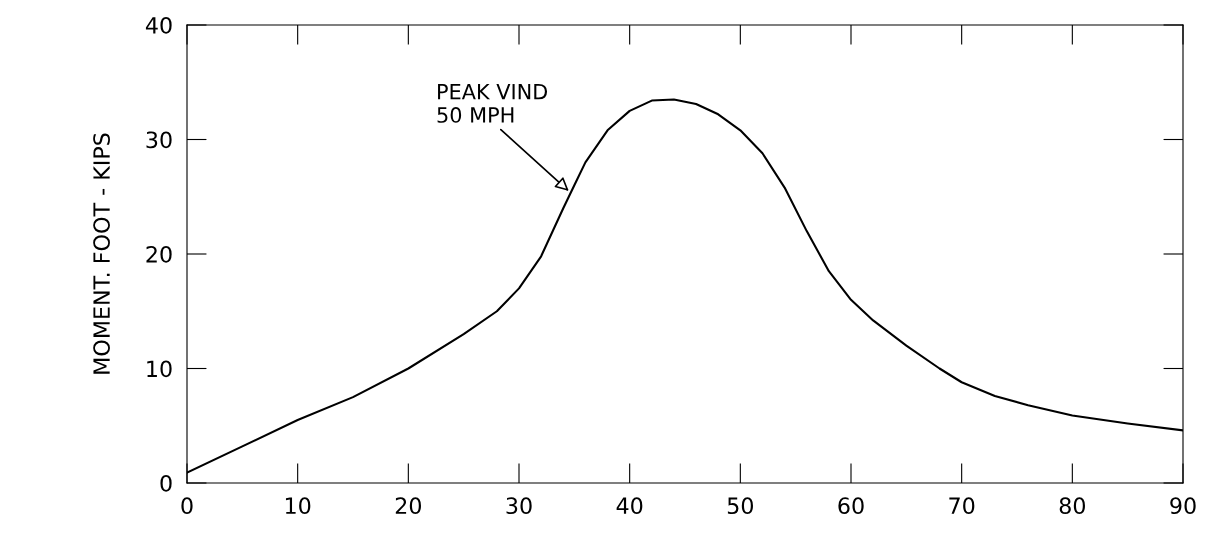 The width and height of the screenshot is (1205, 556). What do you see at coordinates (519, 506) in the screenshot?
I see `x-tick-label: 30` at bounding box center [519, 506].